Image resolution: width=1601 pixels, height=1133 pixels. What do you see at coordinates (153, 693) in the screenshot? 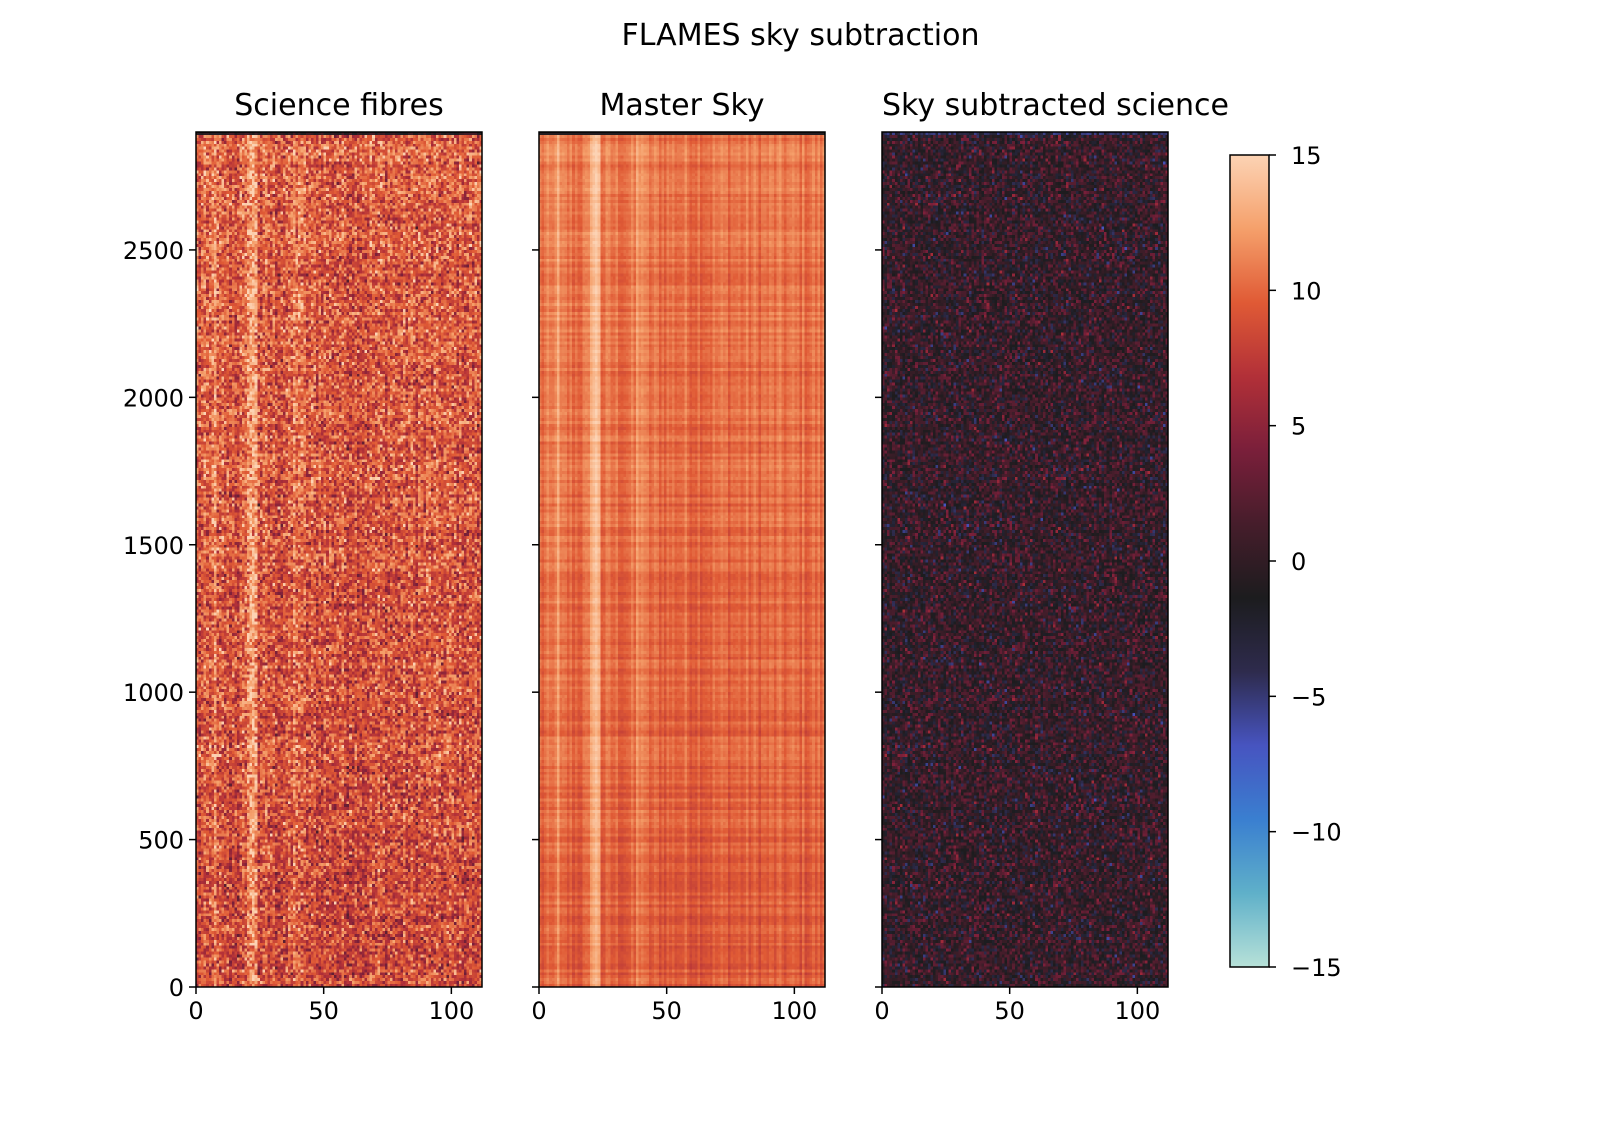
I see `y-tick-label: 1000` at bounding box center [153, 693].